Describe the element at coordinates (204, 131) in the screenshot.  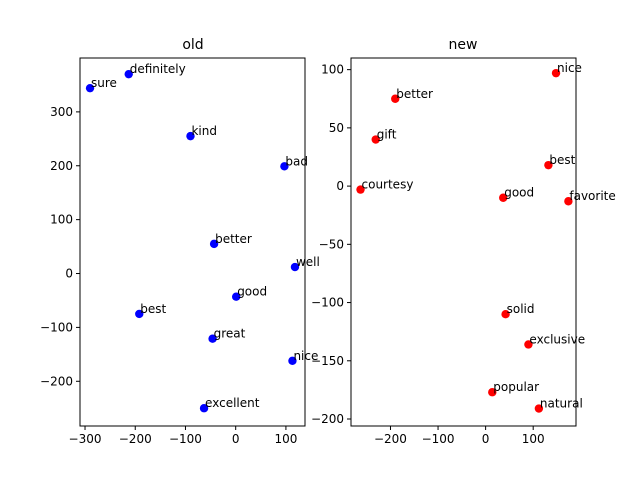
I see `point-label: kind` at that location.